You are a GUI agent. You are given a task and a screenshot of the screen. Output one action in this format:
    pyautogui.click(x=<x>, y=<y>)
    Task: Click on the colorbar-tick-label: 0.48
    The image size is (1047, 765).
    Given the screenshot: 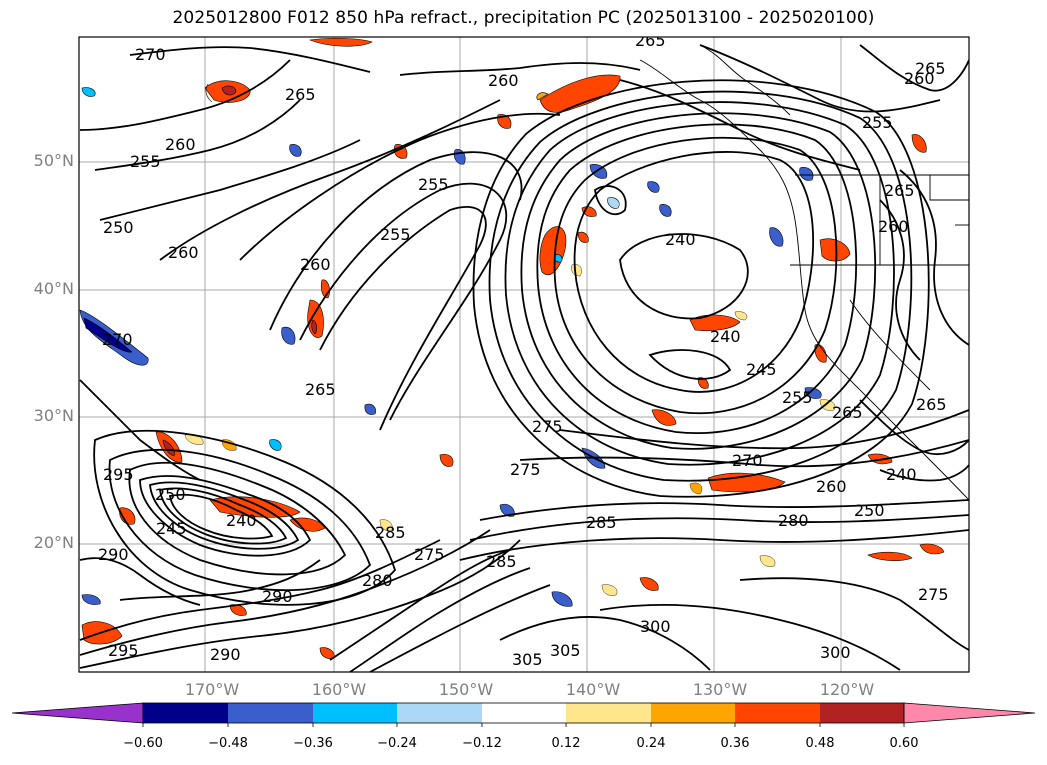 What is the action you would take?
    pyautogui.click(x=820, y=743)
    